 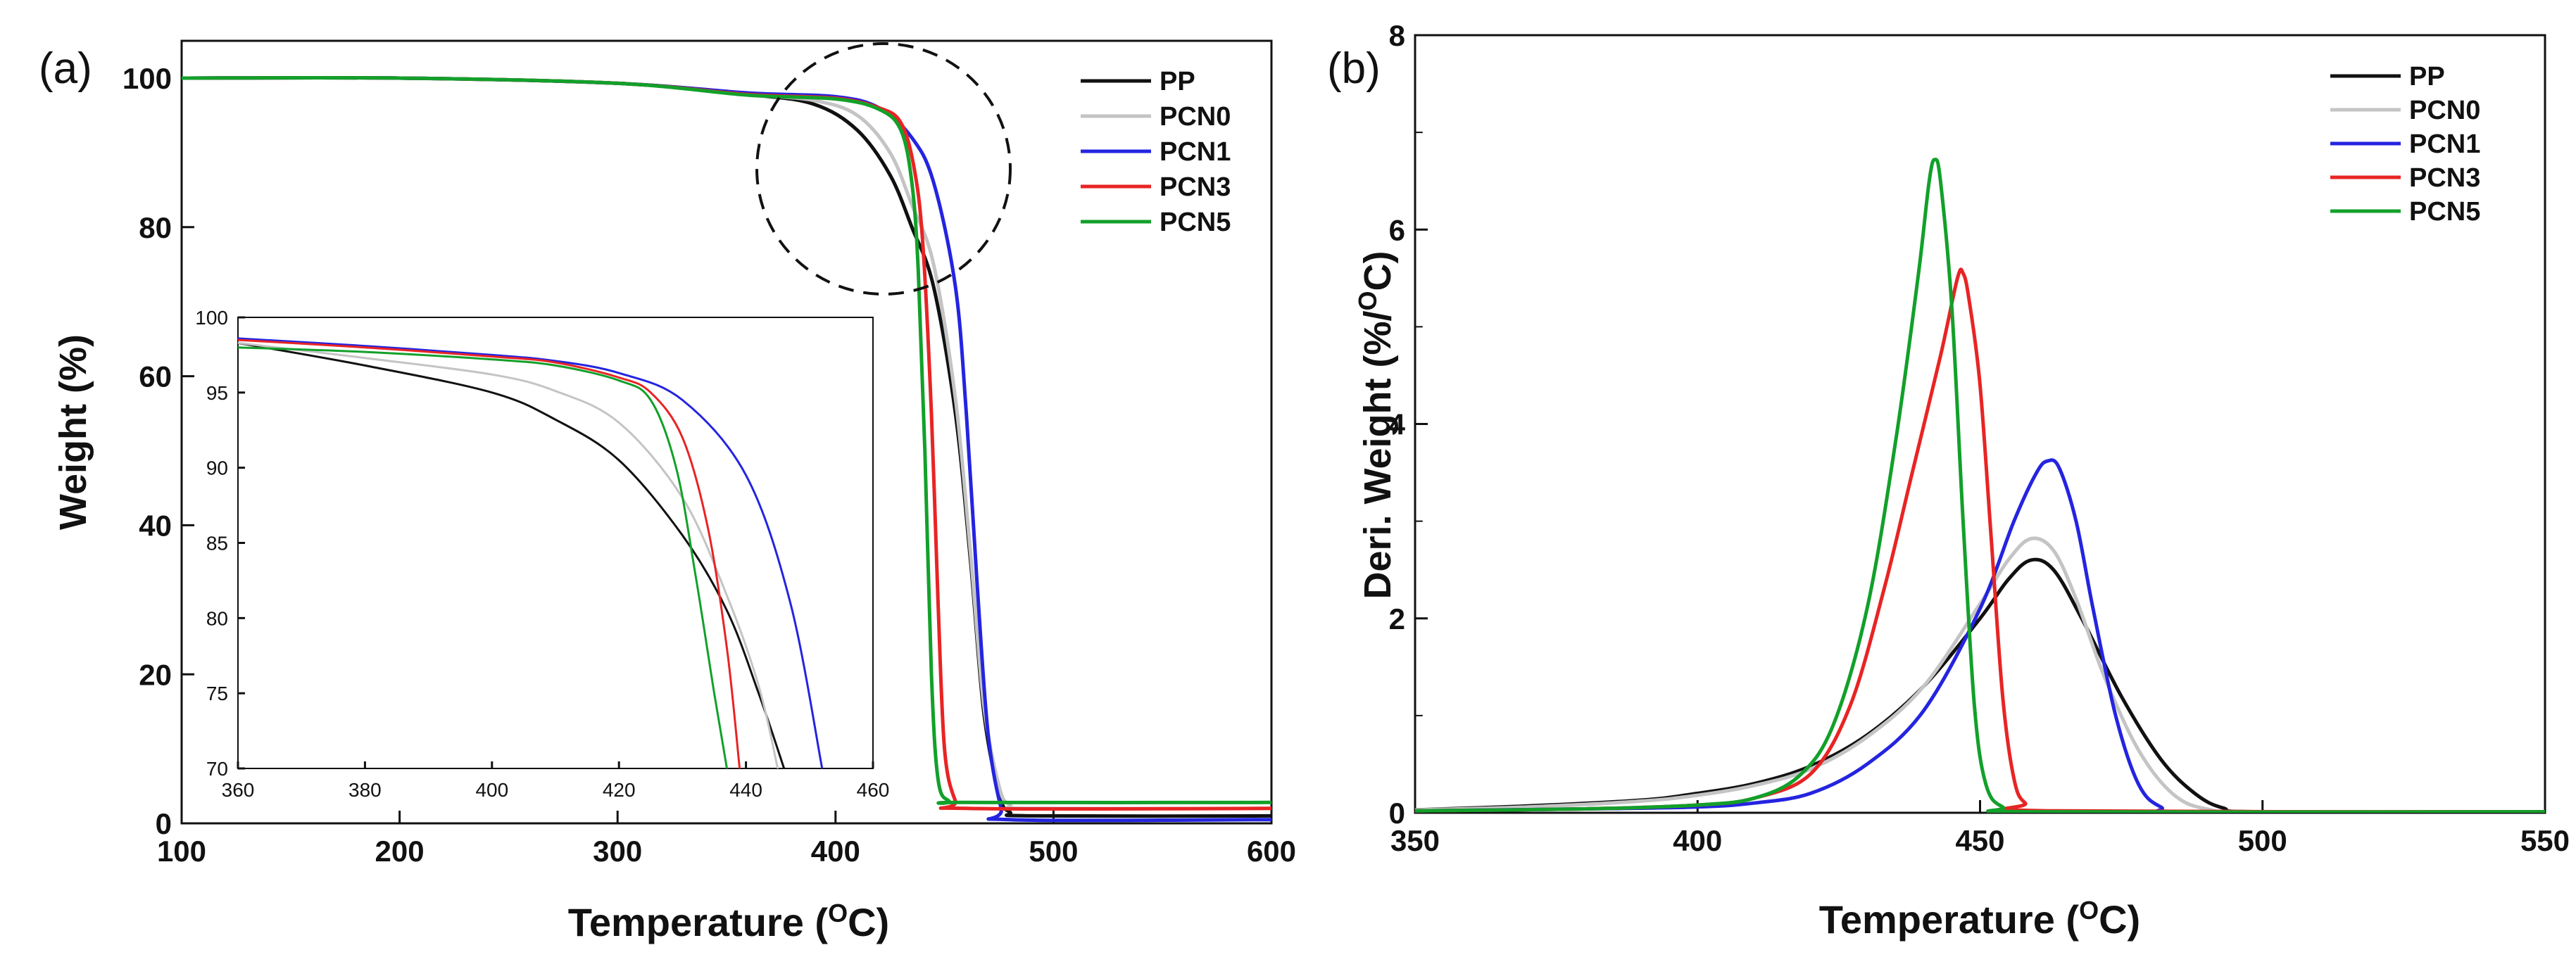 I want to click on panel-b-xlabel: Temperature (OC), so click(x=1980, y=919).